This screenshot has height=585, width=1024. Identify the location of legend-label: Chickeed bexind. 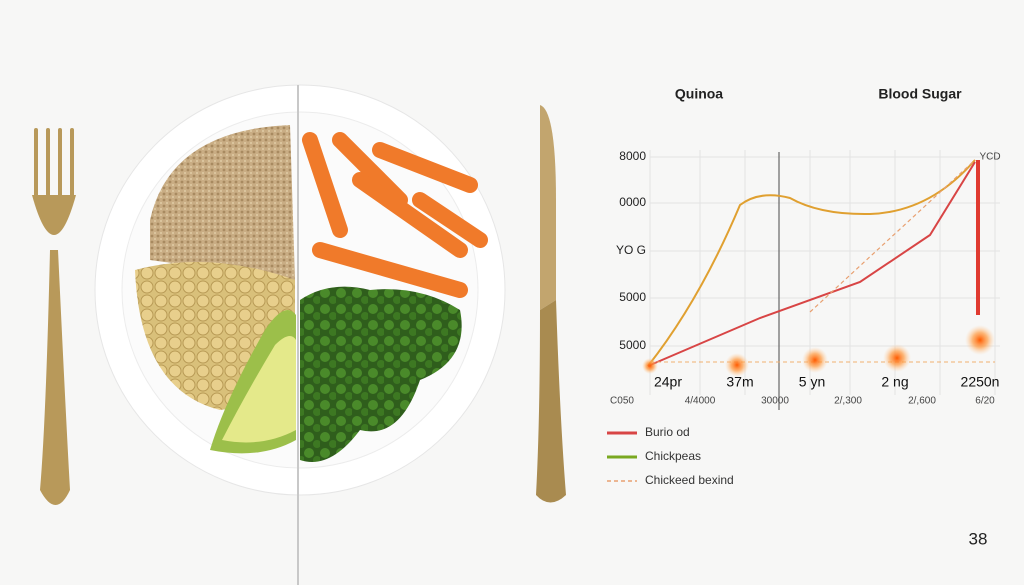
(689, 480).